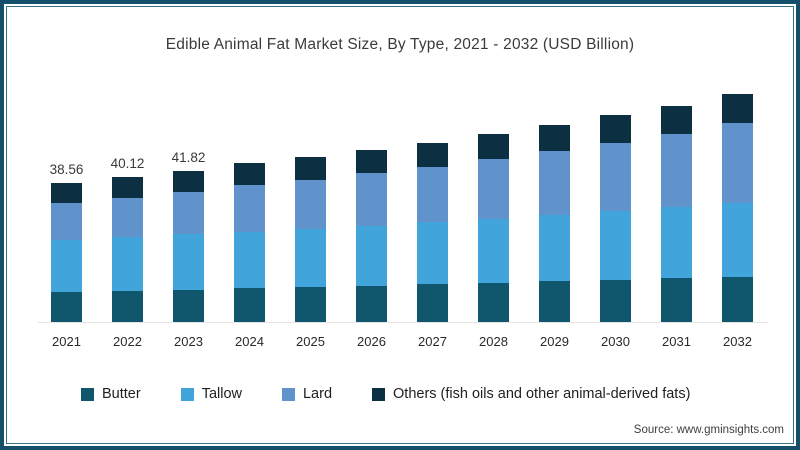  I want to click on bar-segment-butter-2026, so click(371, 304).